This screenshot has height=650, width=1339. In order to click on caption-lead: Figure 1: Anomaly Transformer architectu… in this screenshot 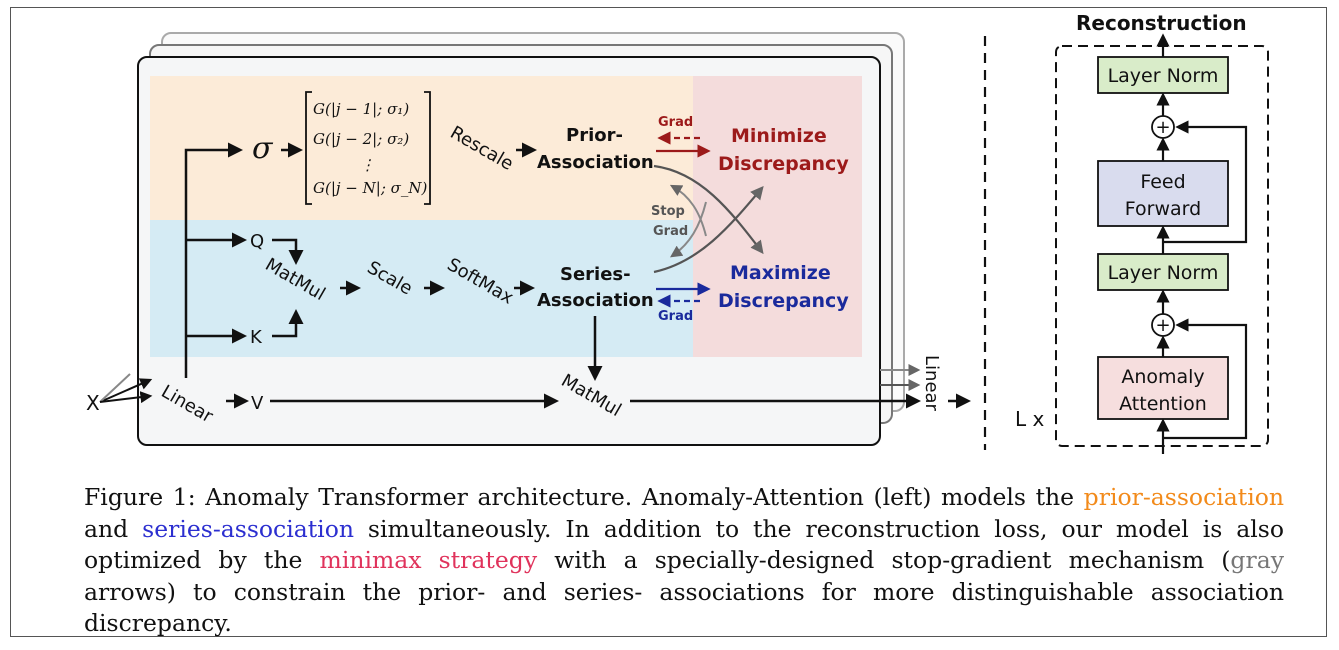, I will do `click(584, 497)`.